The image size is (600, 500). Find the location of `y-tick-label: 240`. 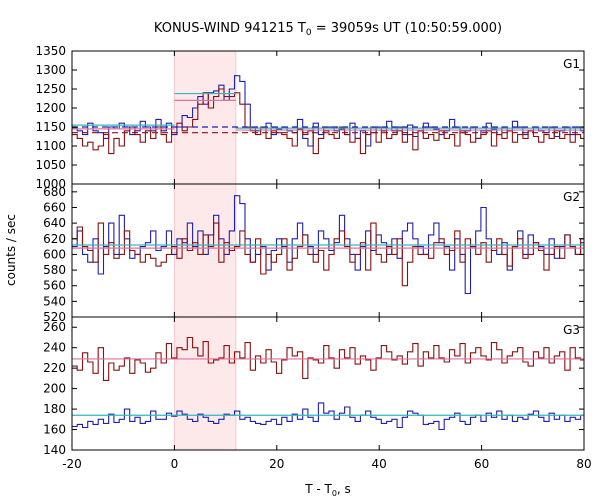

y-tick-label: 240 is located at coordinates (54, 348).